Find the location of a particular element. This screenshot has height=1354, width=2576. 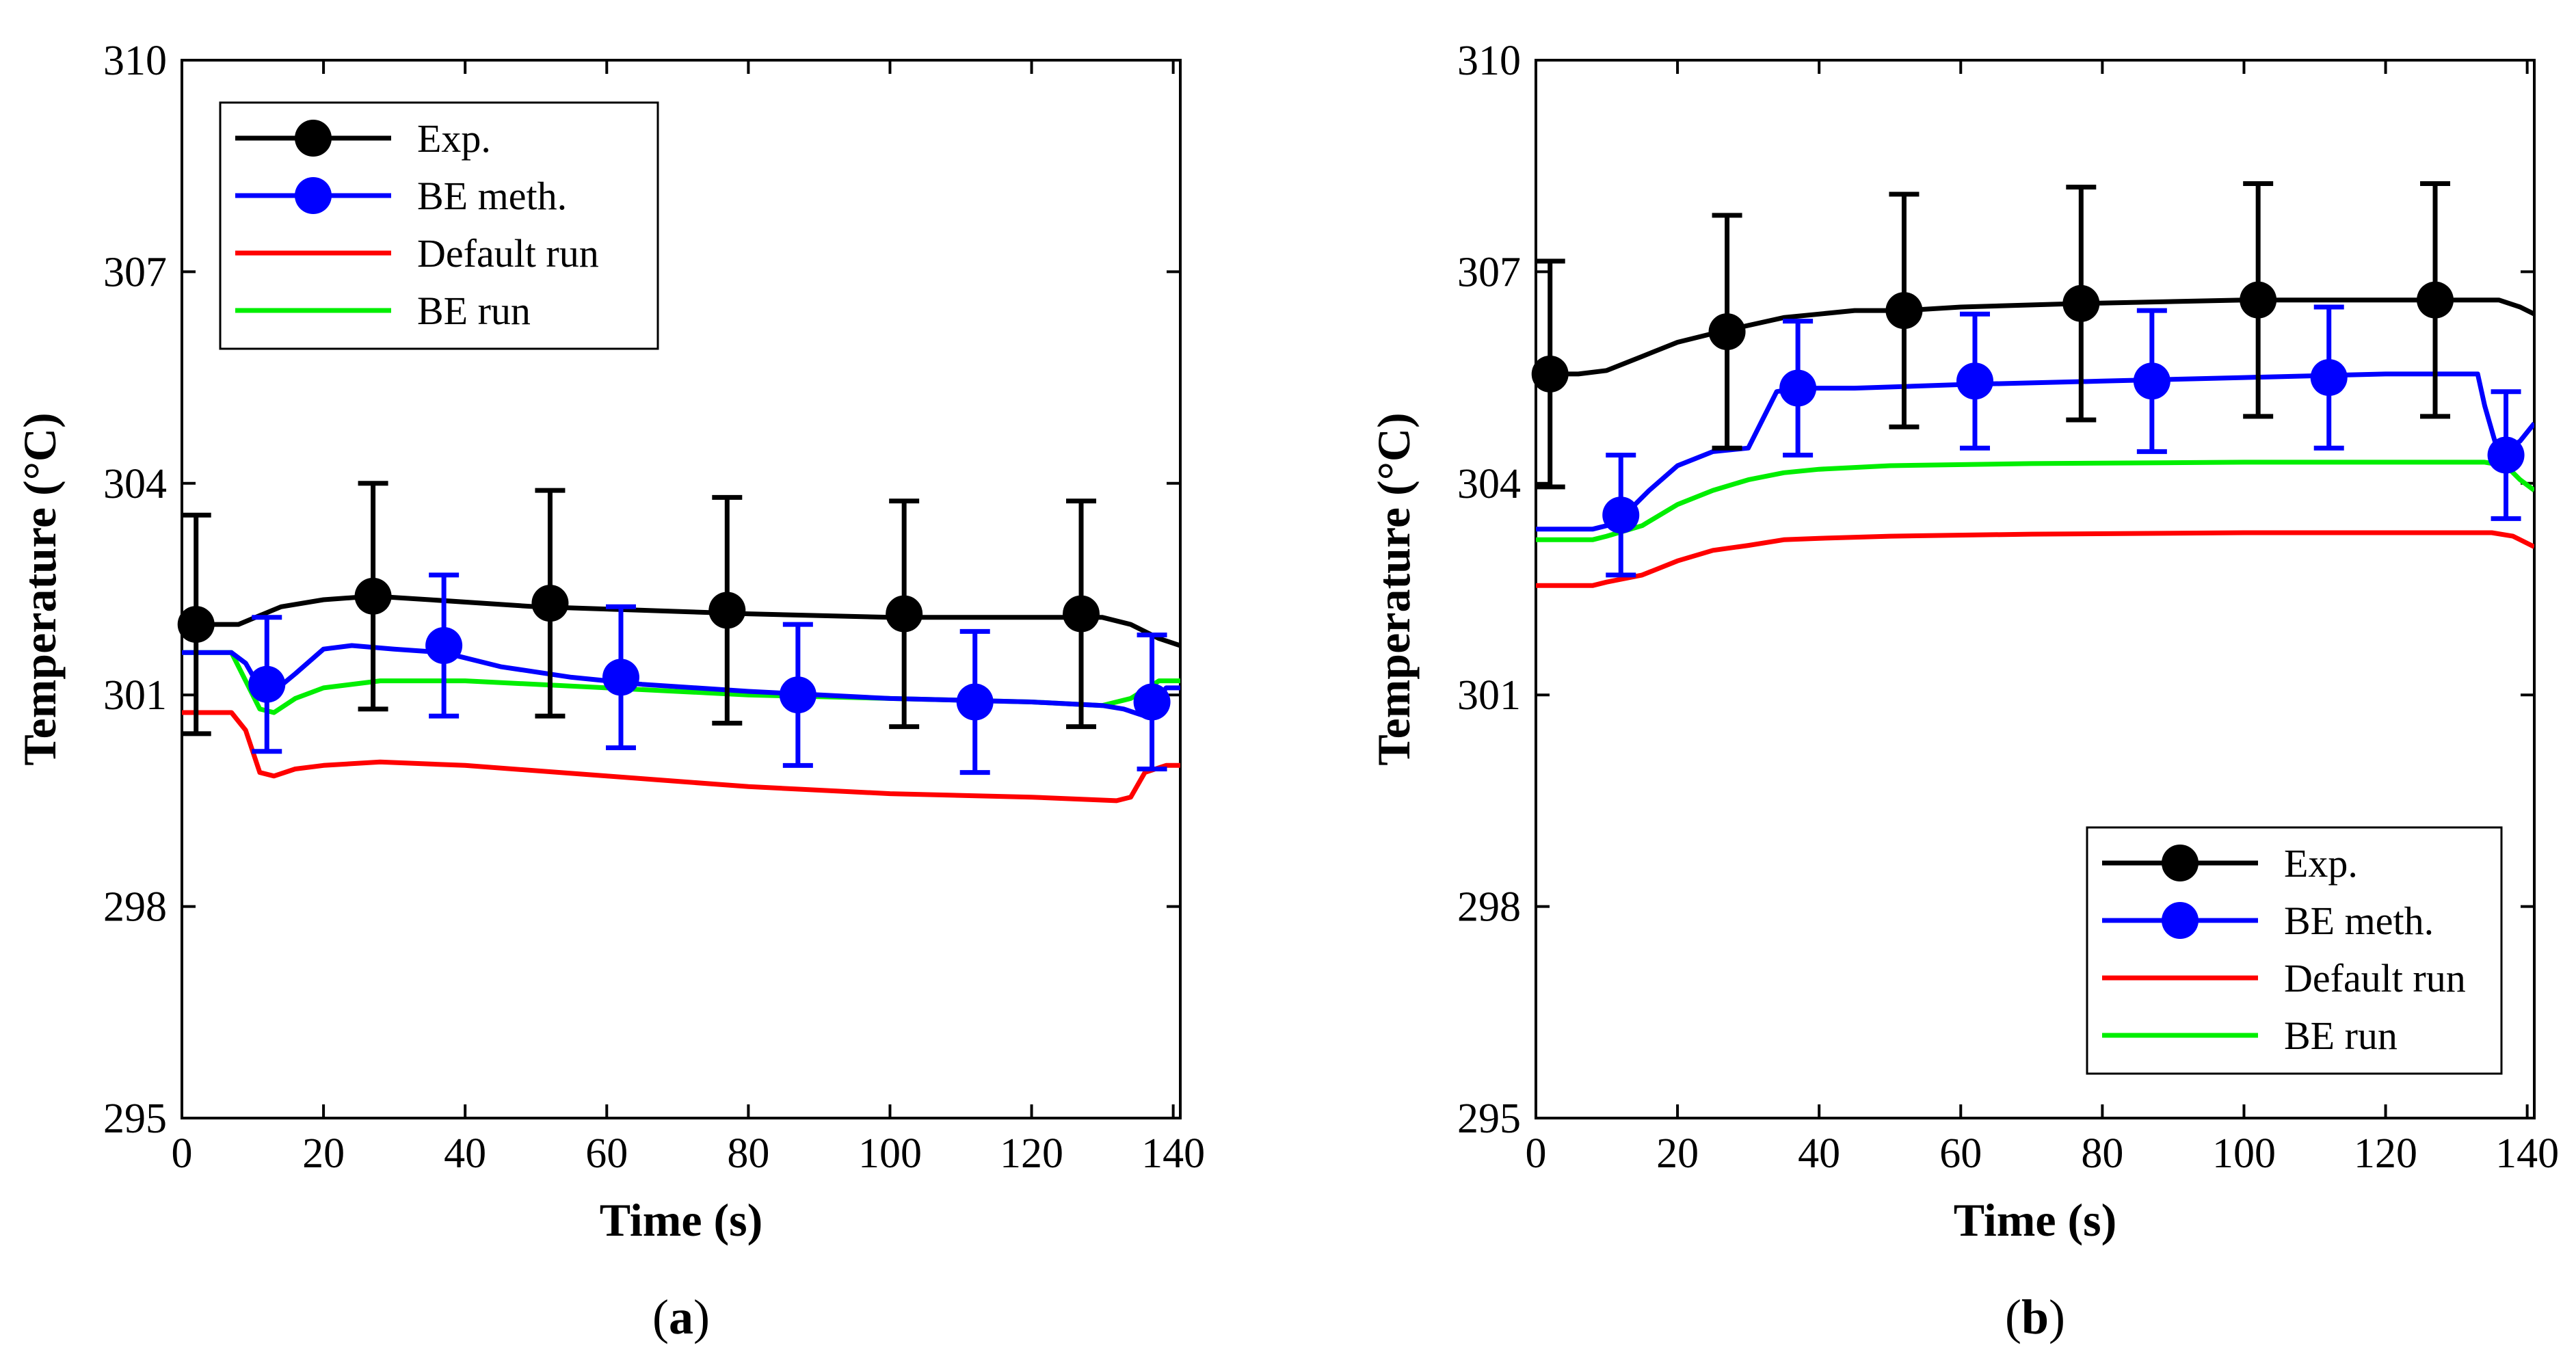

panel-label-letter: b is located at coordinates (2035, 1317).